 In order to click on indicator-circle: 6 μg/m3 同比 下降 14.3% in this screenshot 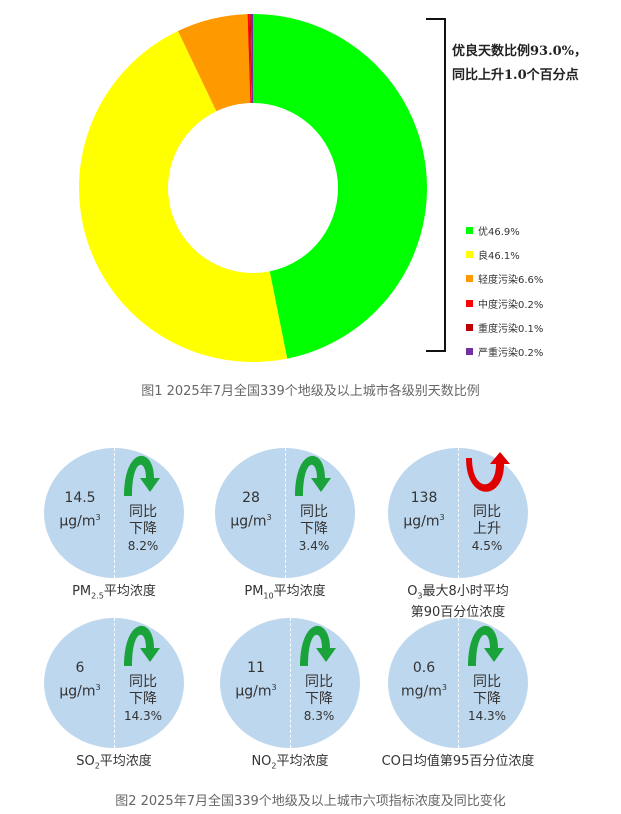, I will do `click(114, 683)`.